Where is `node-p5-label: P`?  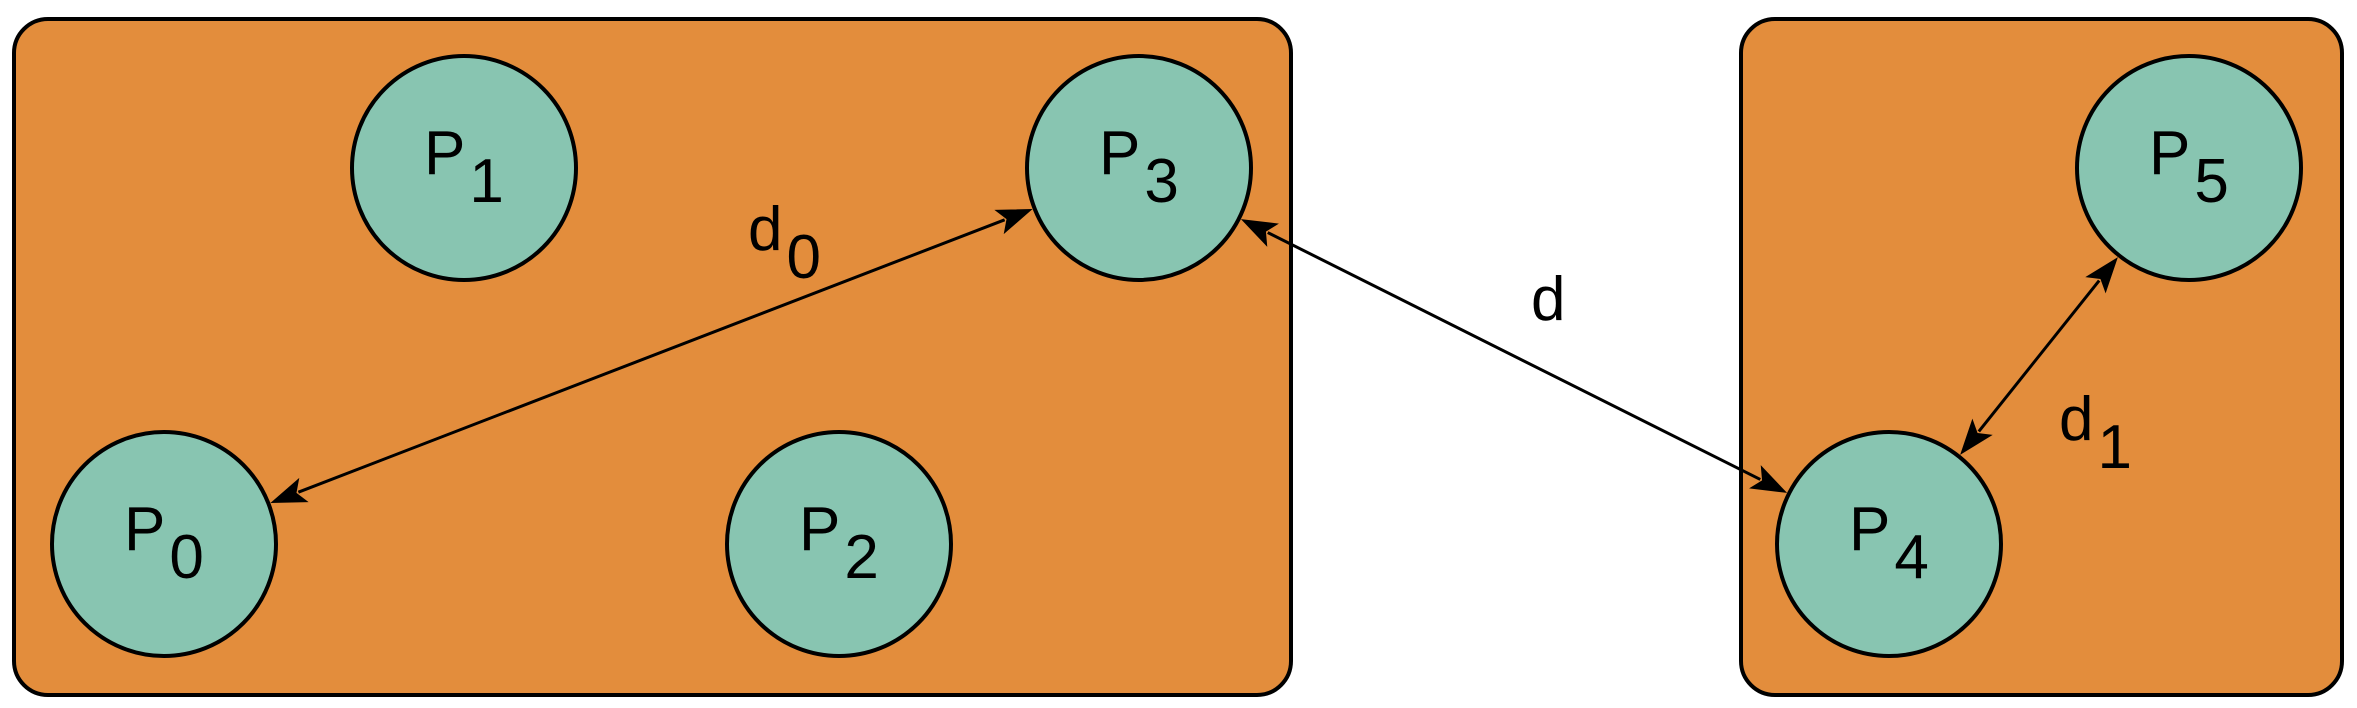
node-p5-label: P is located at coordinates (2169, 153).